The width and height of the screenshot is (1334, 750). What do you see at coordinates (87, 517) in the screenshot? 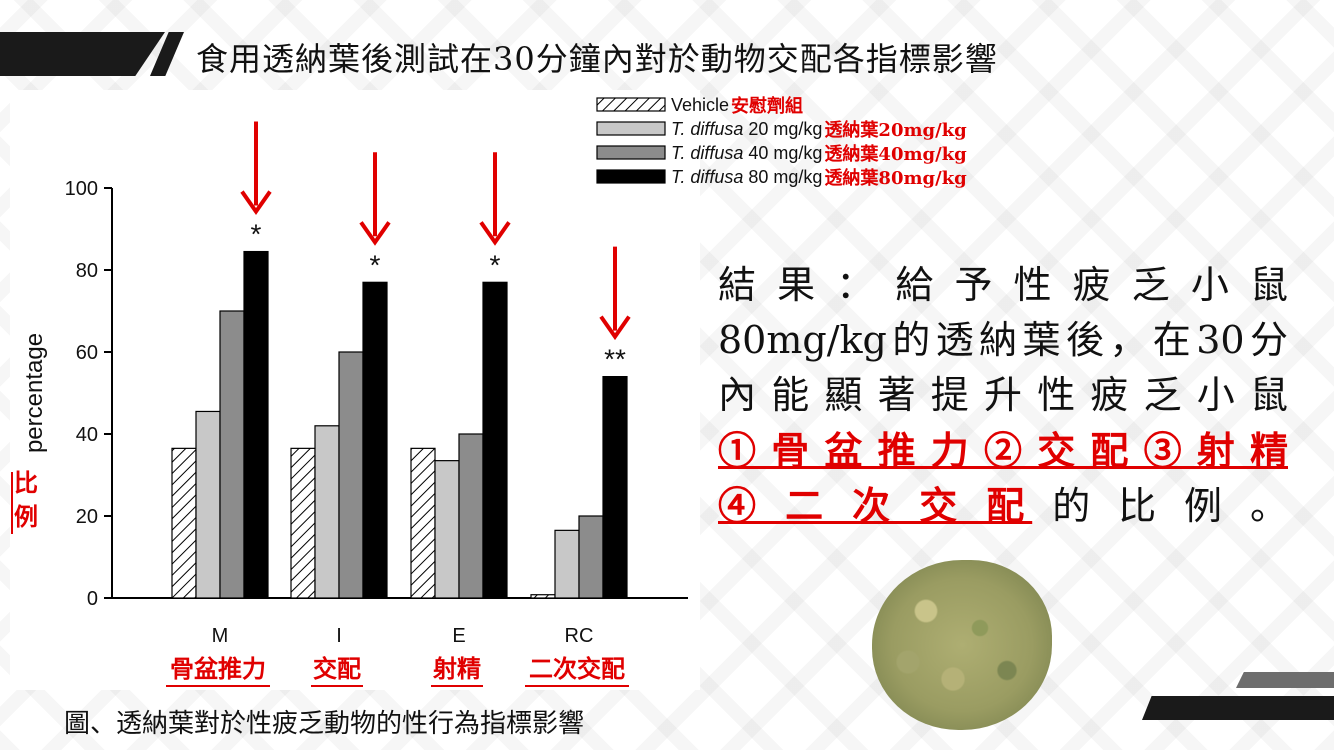
I see `y-tick-label: 20` at bounding box center [87, 517].